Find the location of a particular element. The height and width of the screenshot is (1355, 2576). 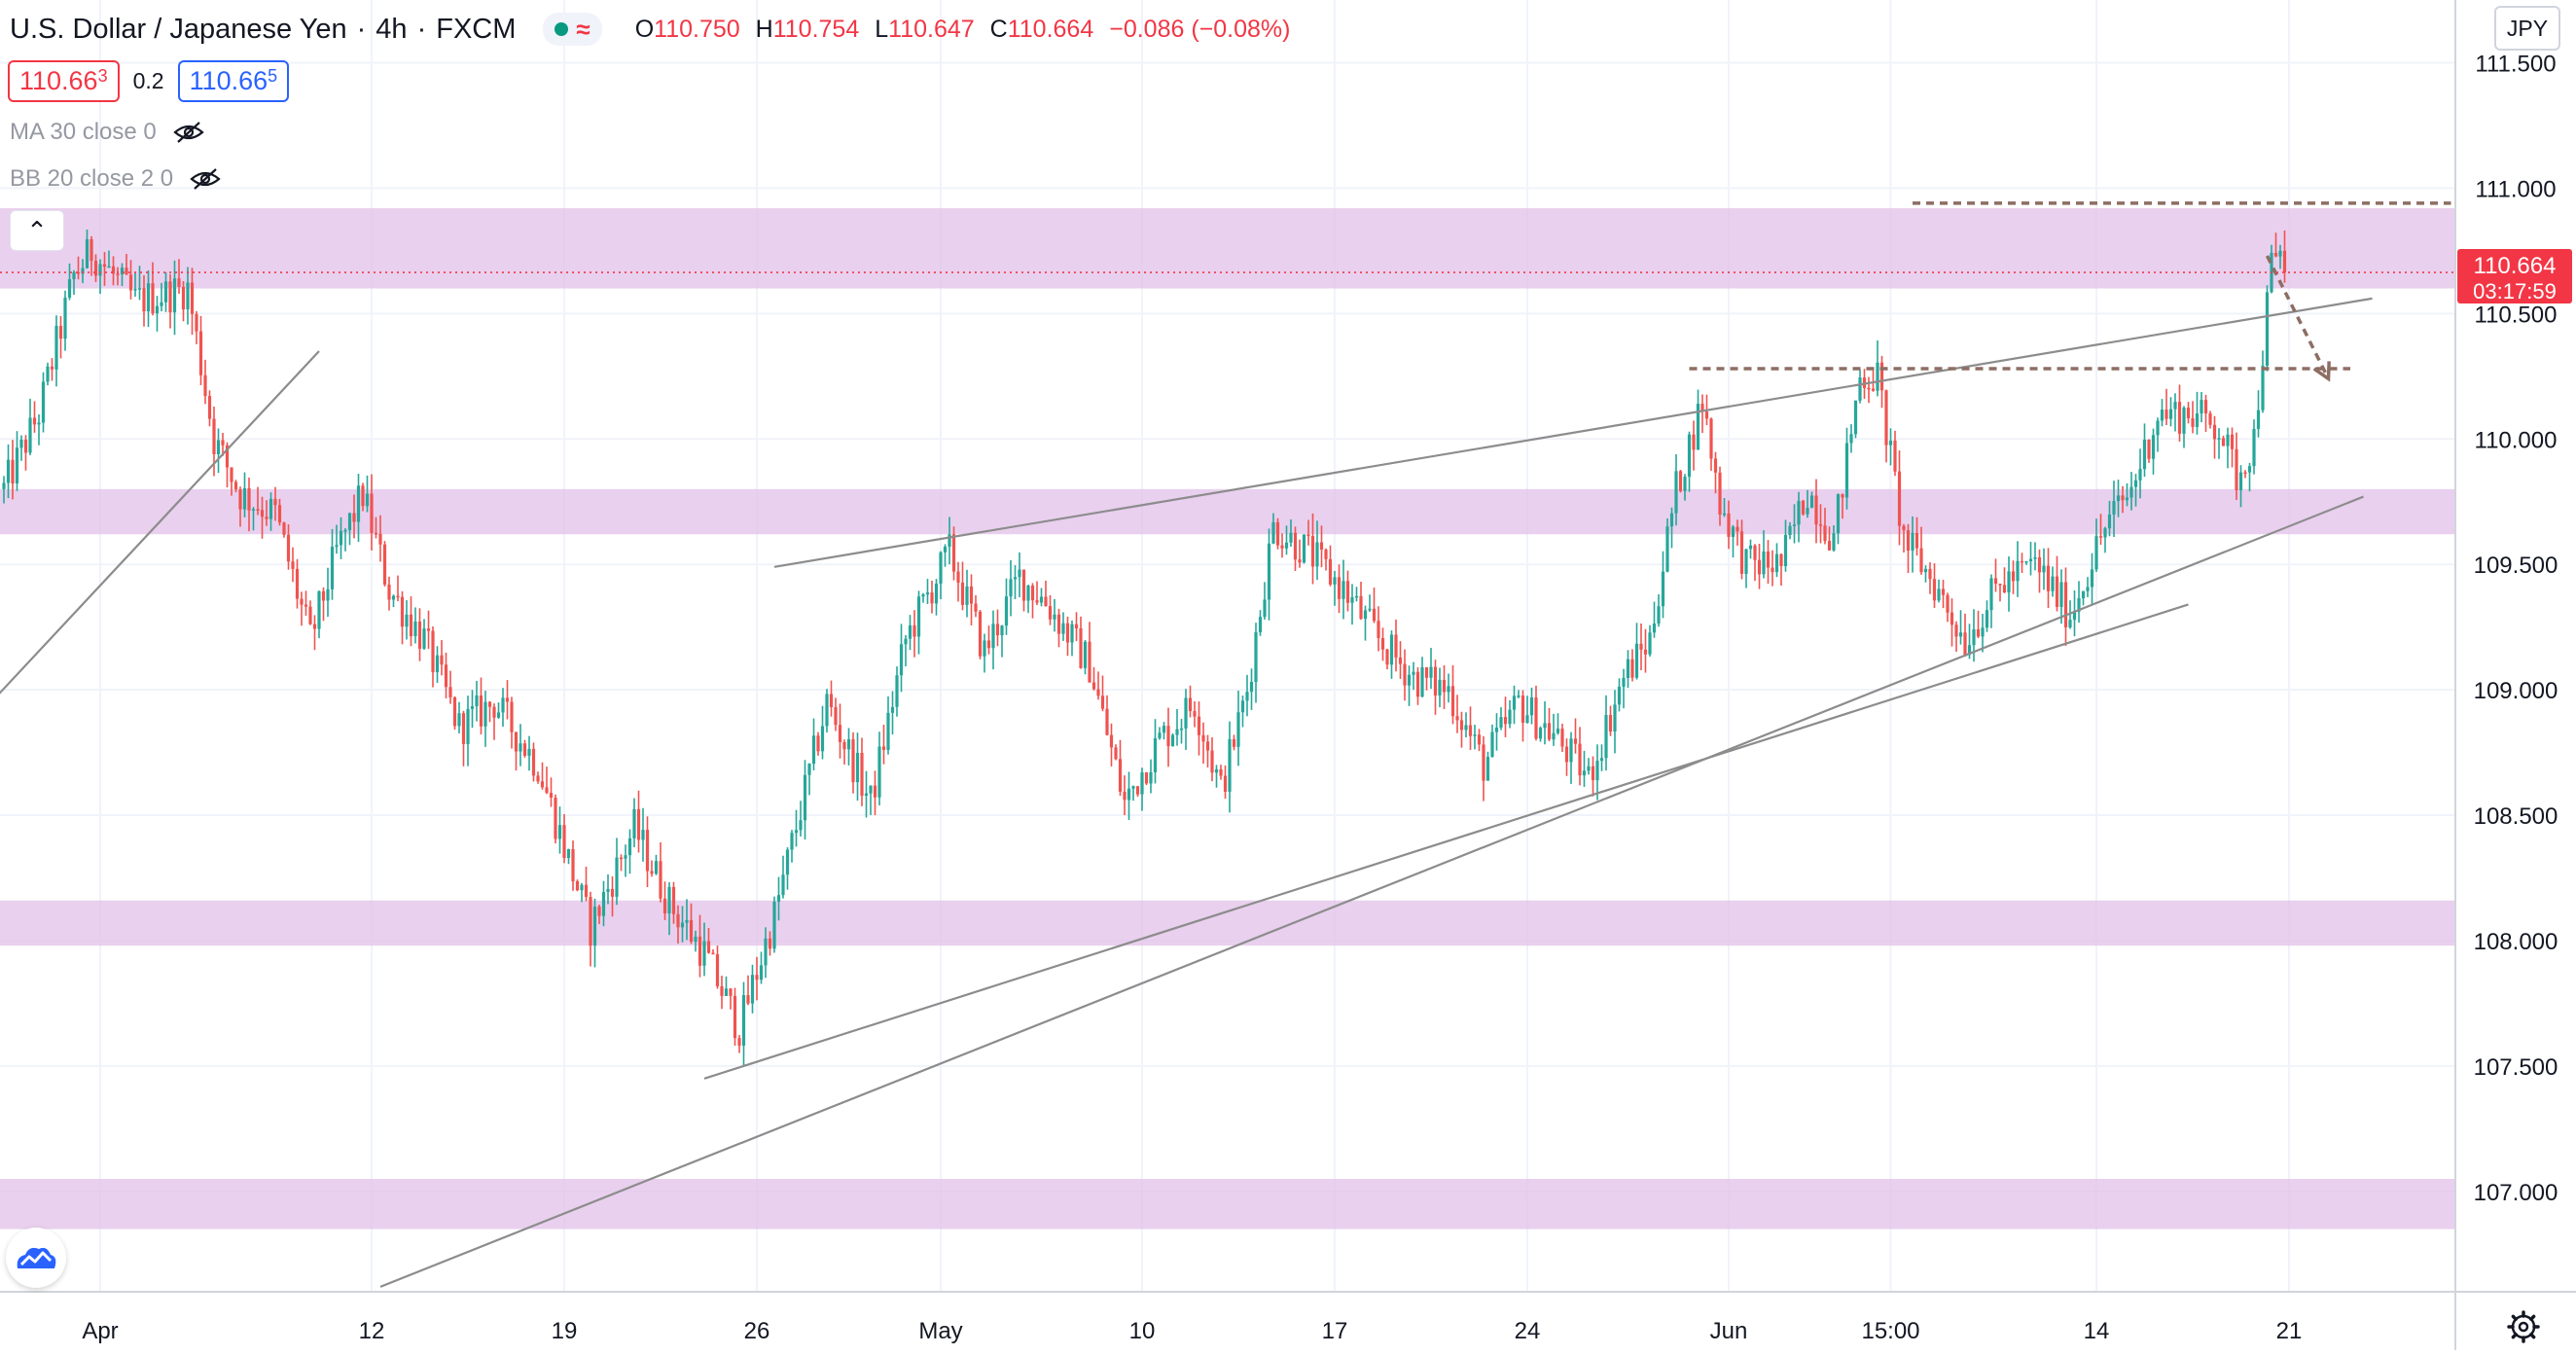

support-resistance-zone is located at coordinates (1227, 249).